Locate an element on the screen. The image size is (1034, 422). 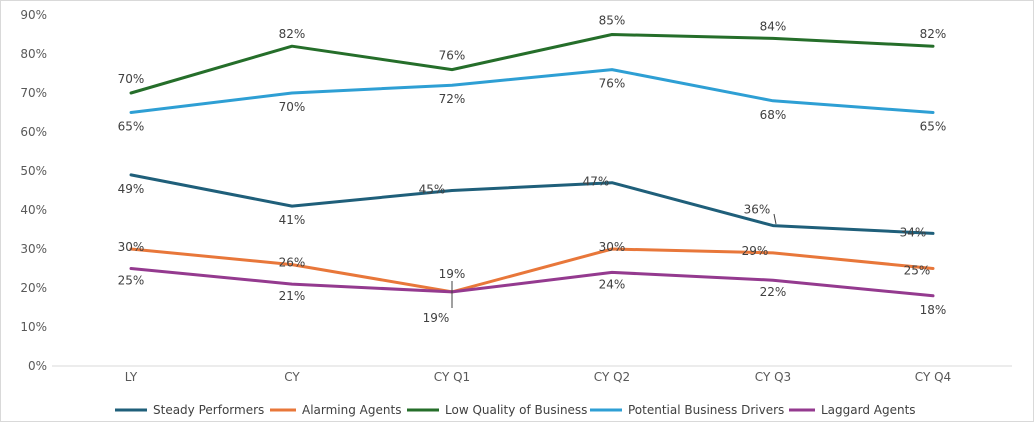
x-tick-label: CY Q1 is located at coordinates (452, 377).